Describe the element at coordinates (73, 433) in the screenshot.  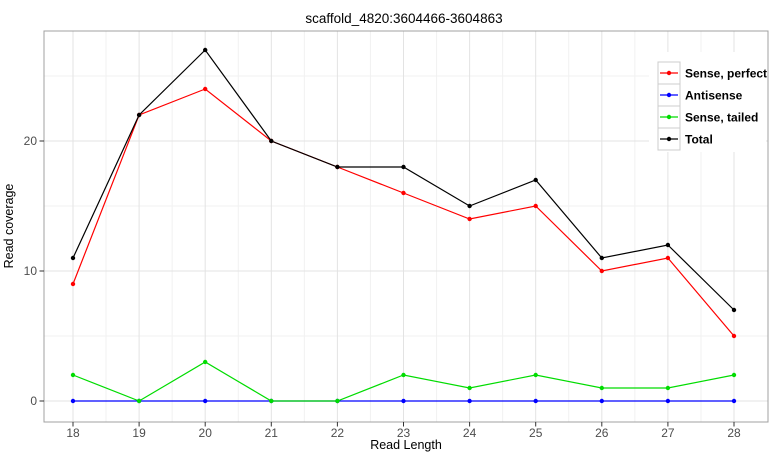
I see `x-tick-label: 18` at that location.